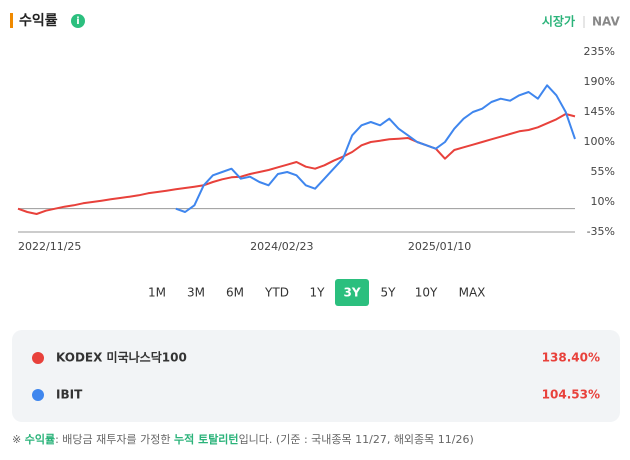 This screenshot has height=460, width=630. Describe the element at coordinates (69, 395) in the screenshot. I see `legend-name: IBIT` at that location.